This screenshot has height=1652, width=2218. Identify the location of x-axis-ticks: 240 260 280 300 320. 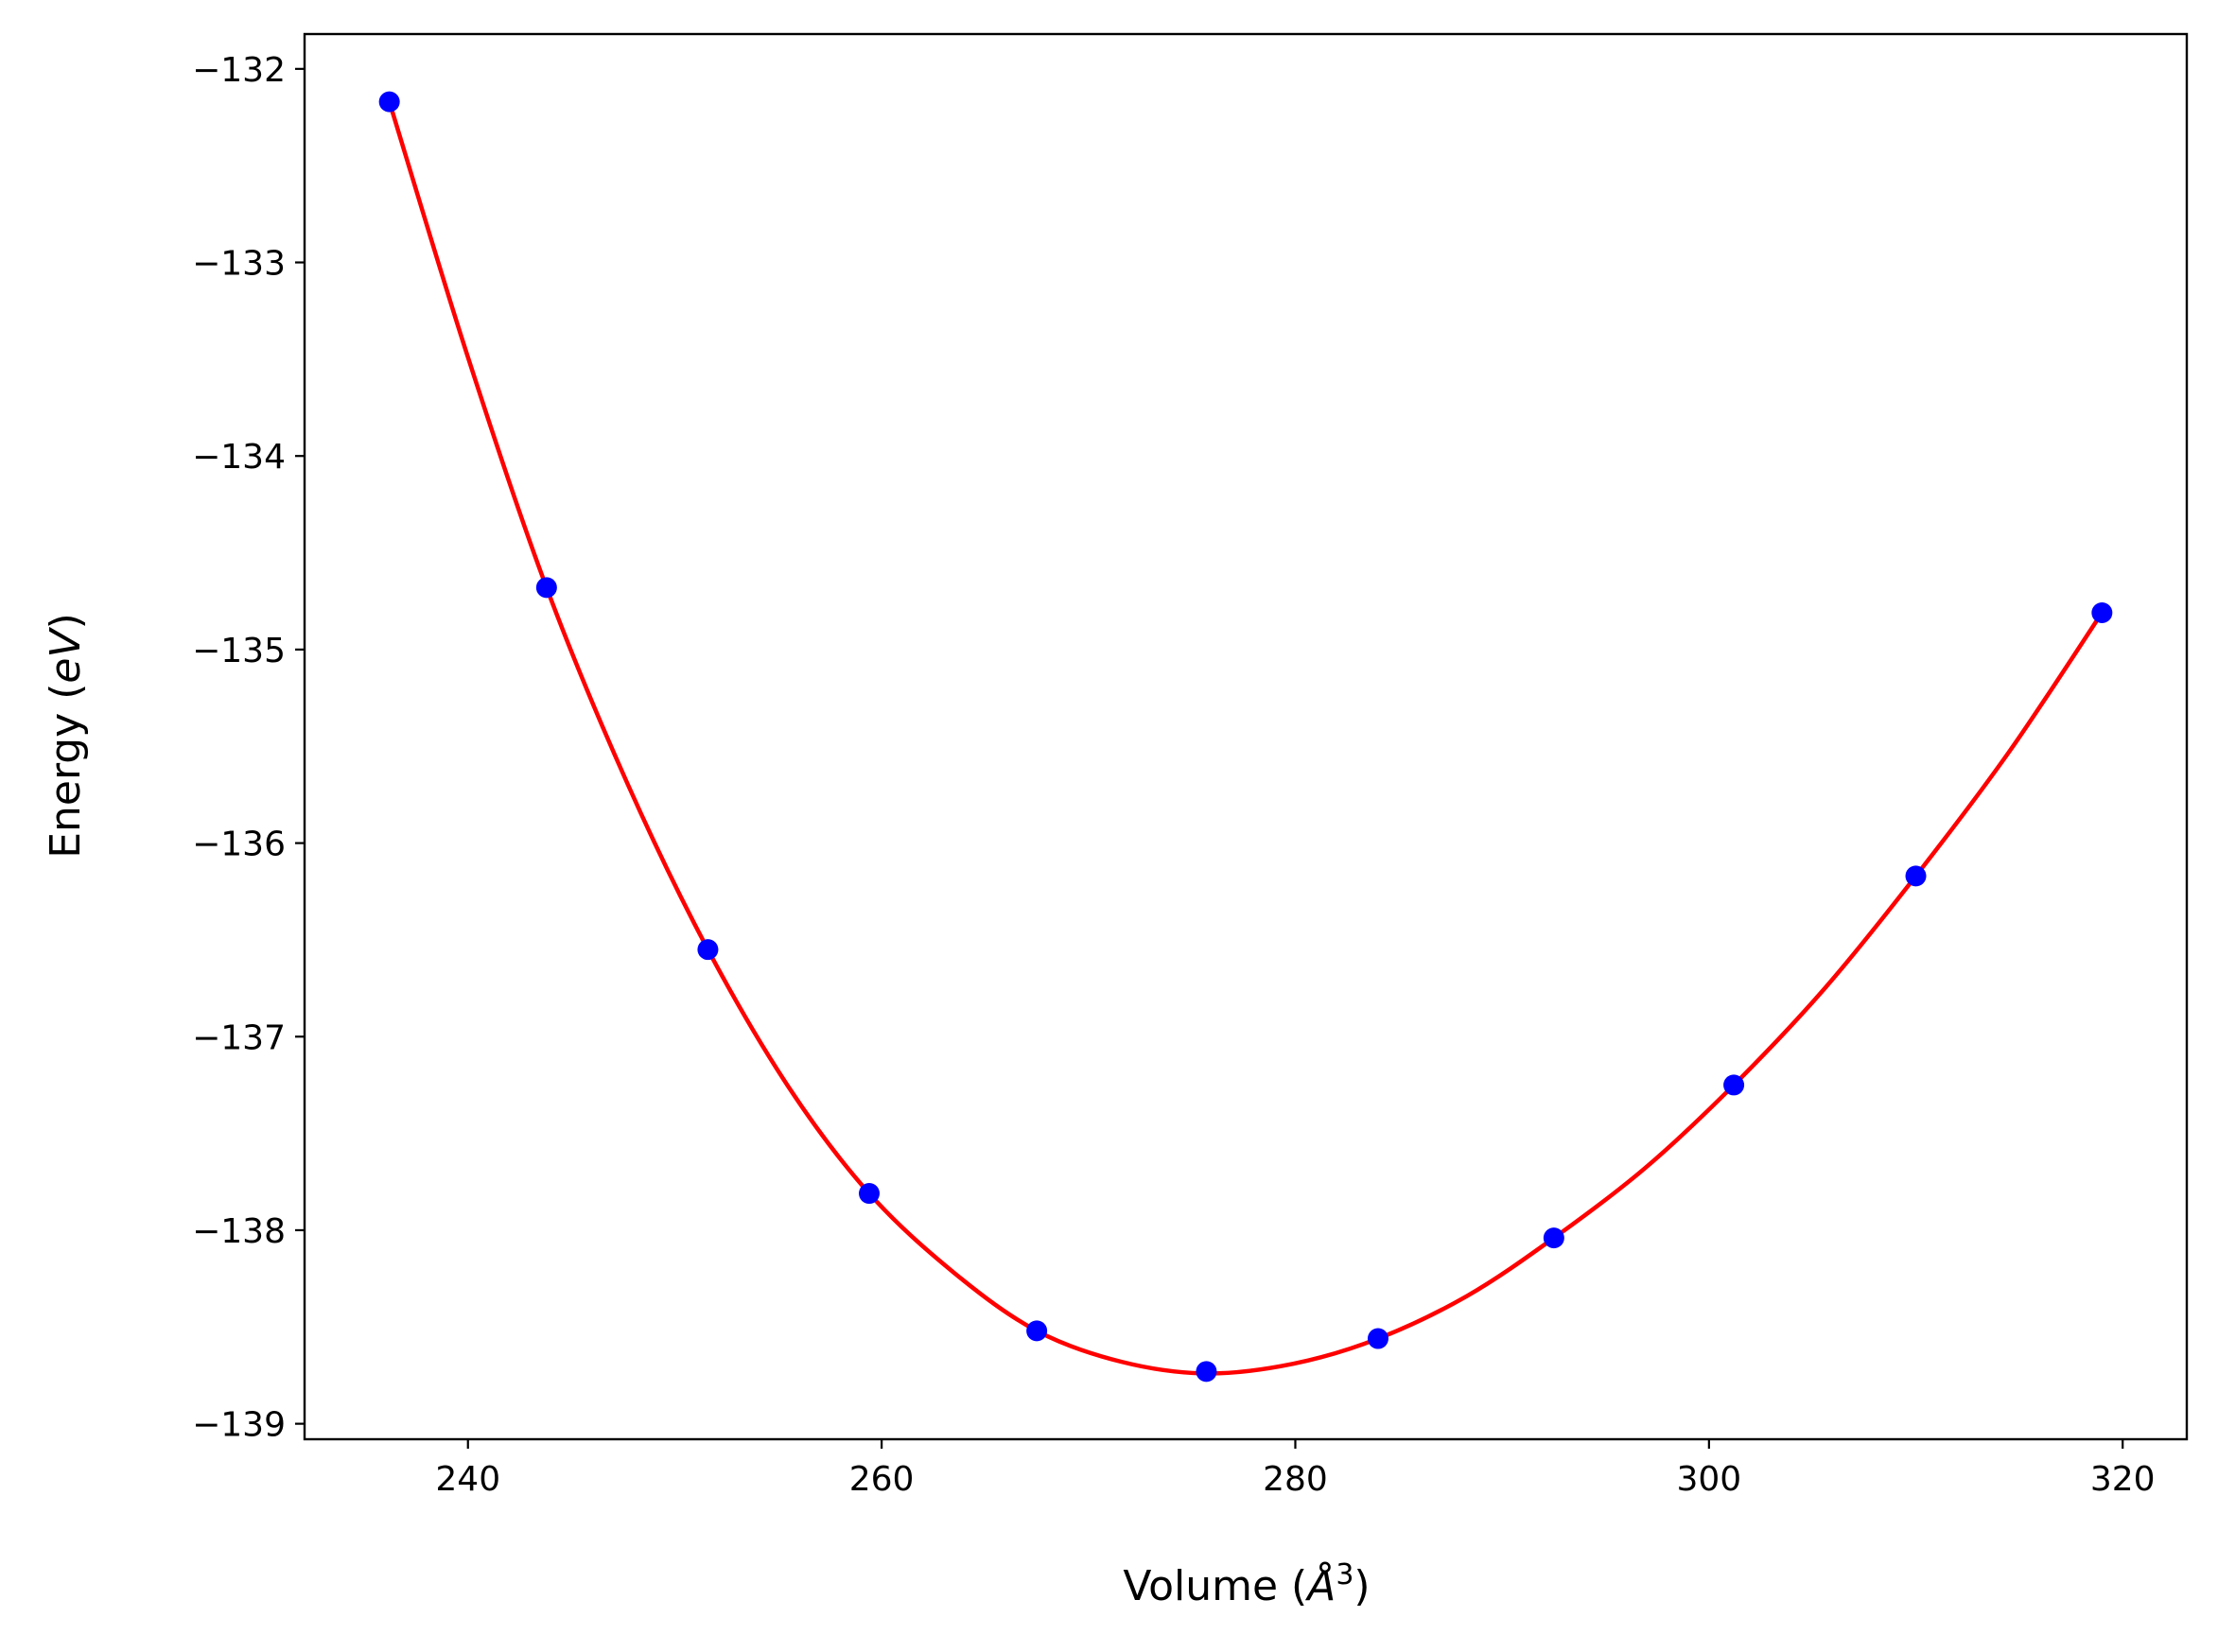
(1295, 1469).